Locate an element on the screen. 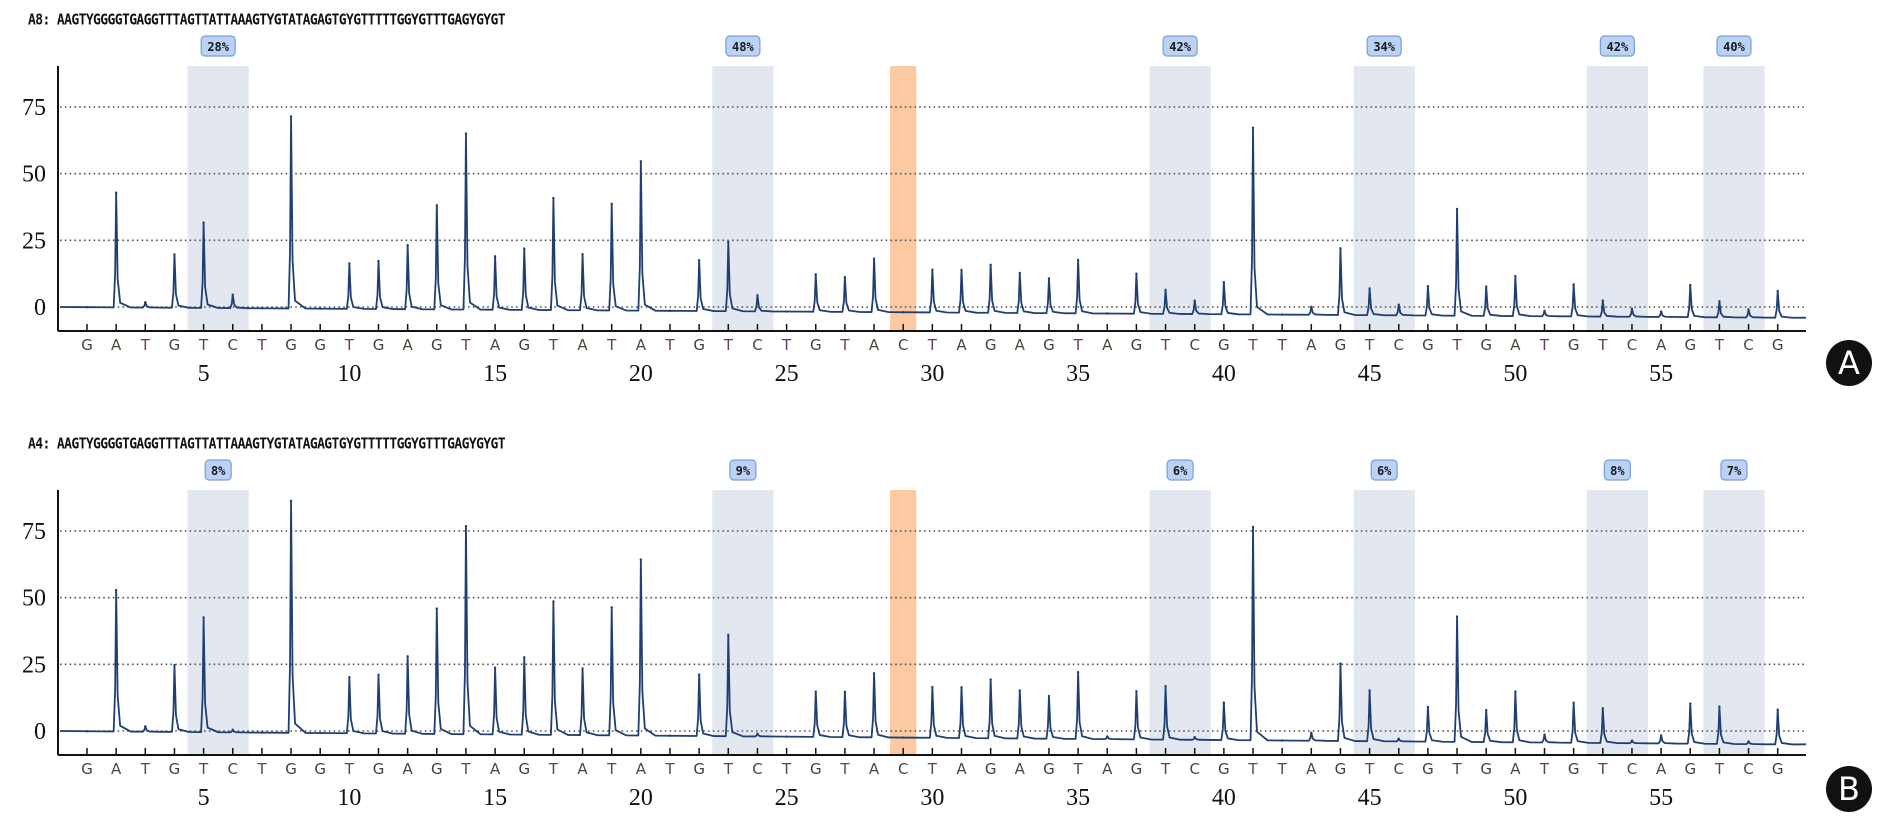 The height and width of the screenshot is (837, 1877). x-tick-label: 55 is located at coordinates (1661, 374).